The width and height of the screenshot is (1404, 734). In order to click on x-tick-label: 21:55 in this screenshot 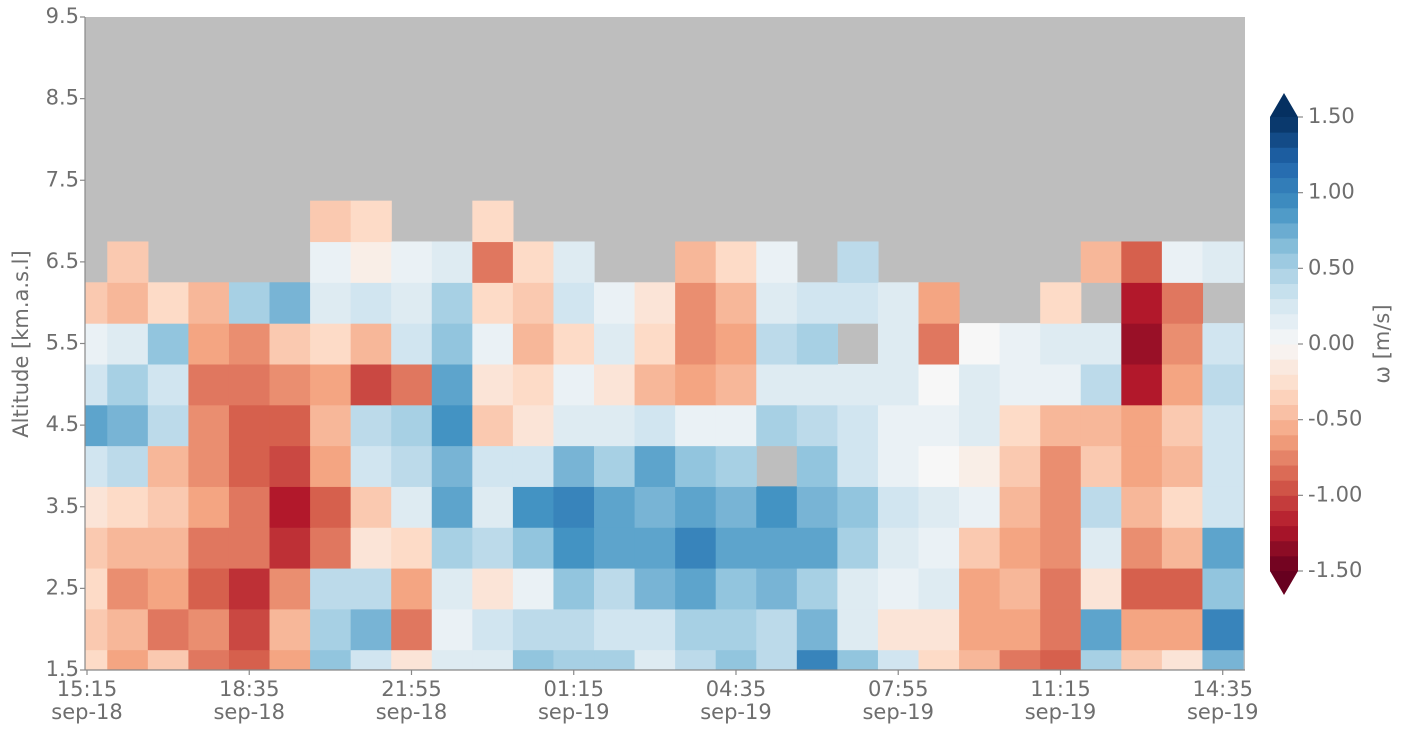, I will do `click(411, 689)`.